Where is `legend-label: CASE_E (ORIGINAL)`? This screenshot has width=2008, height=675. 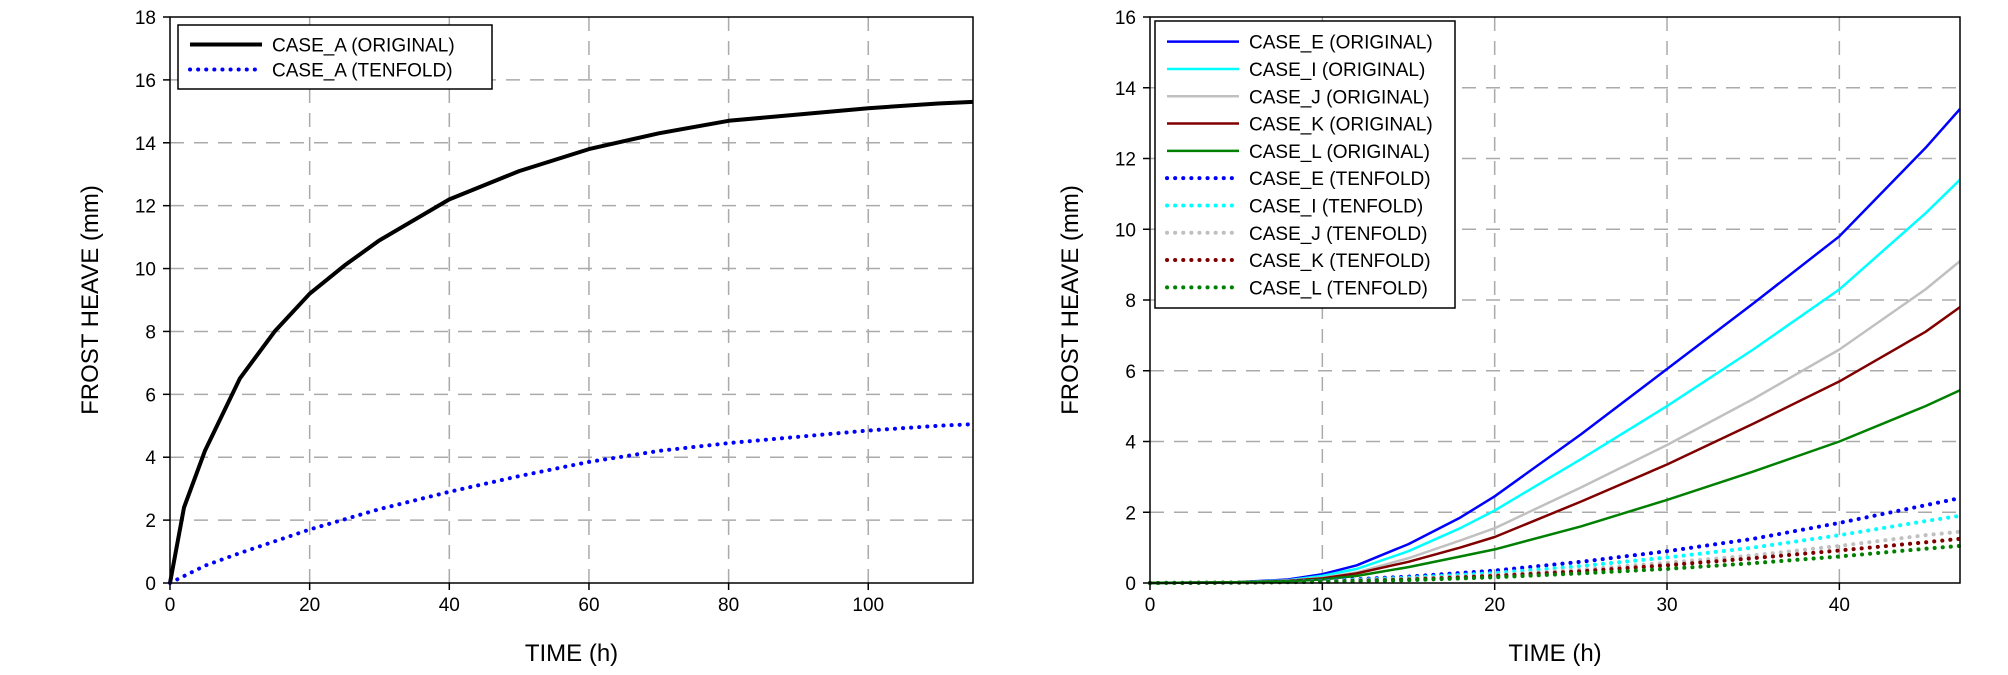
legend-label: CASE_E (ORIGINAL) is located at coordinates (1341, 43).